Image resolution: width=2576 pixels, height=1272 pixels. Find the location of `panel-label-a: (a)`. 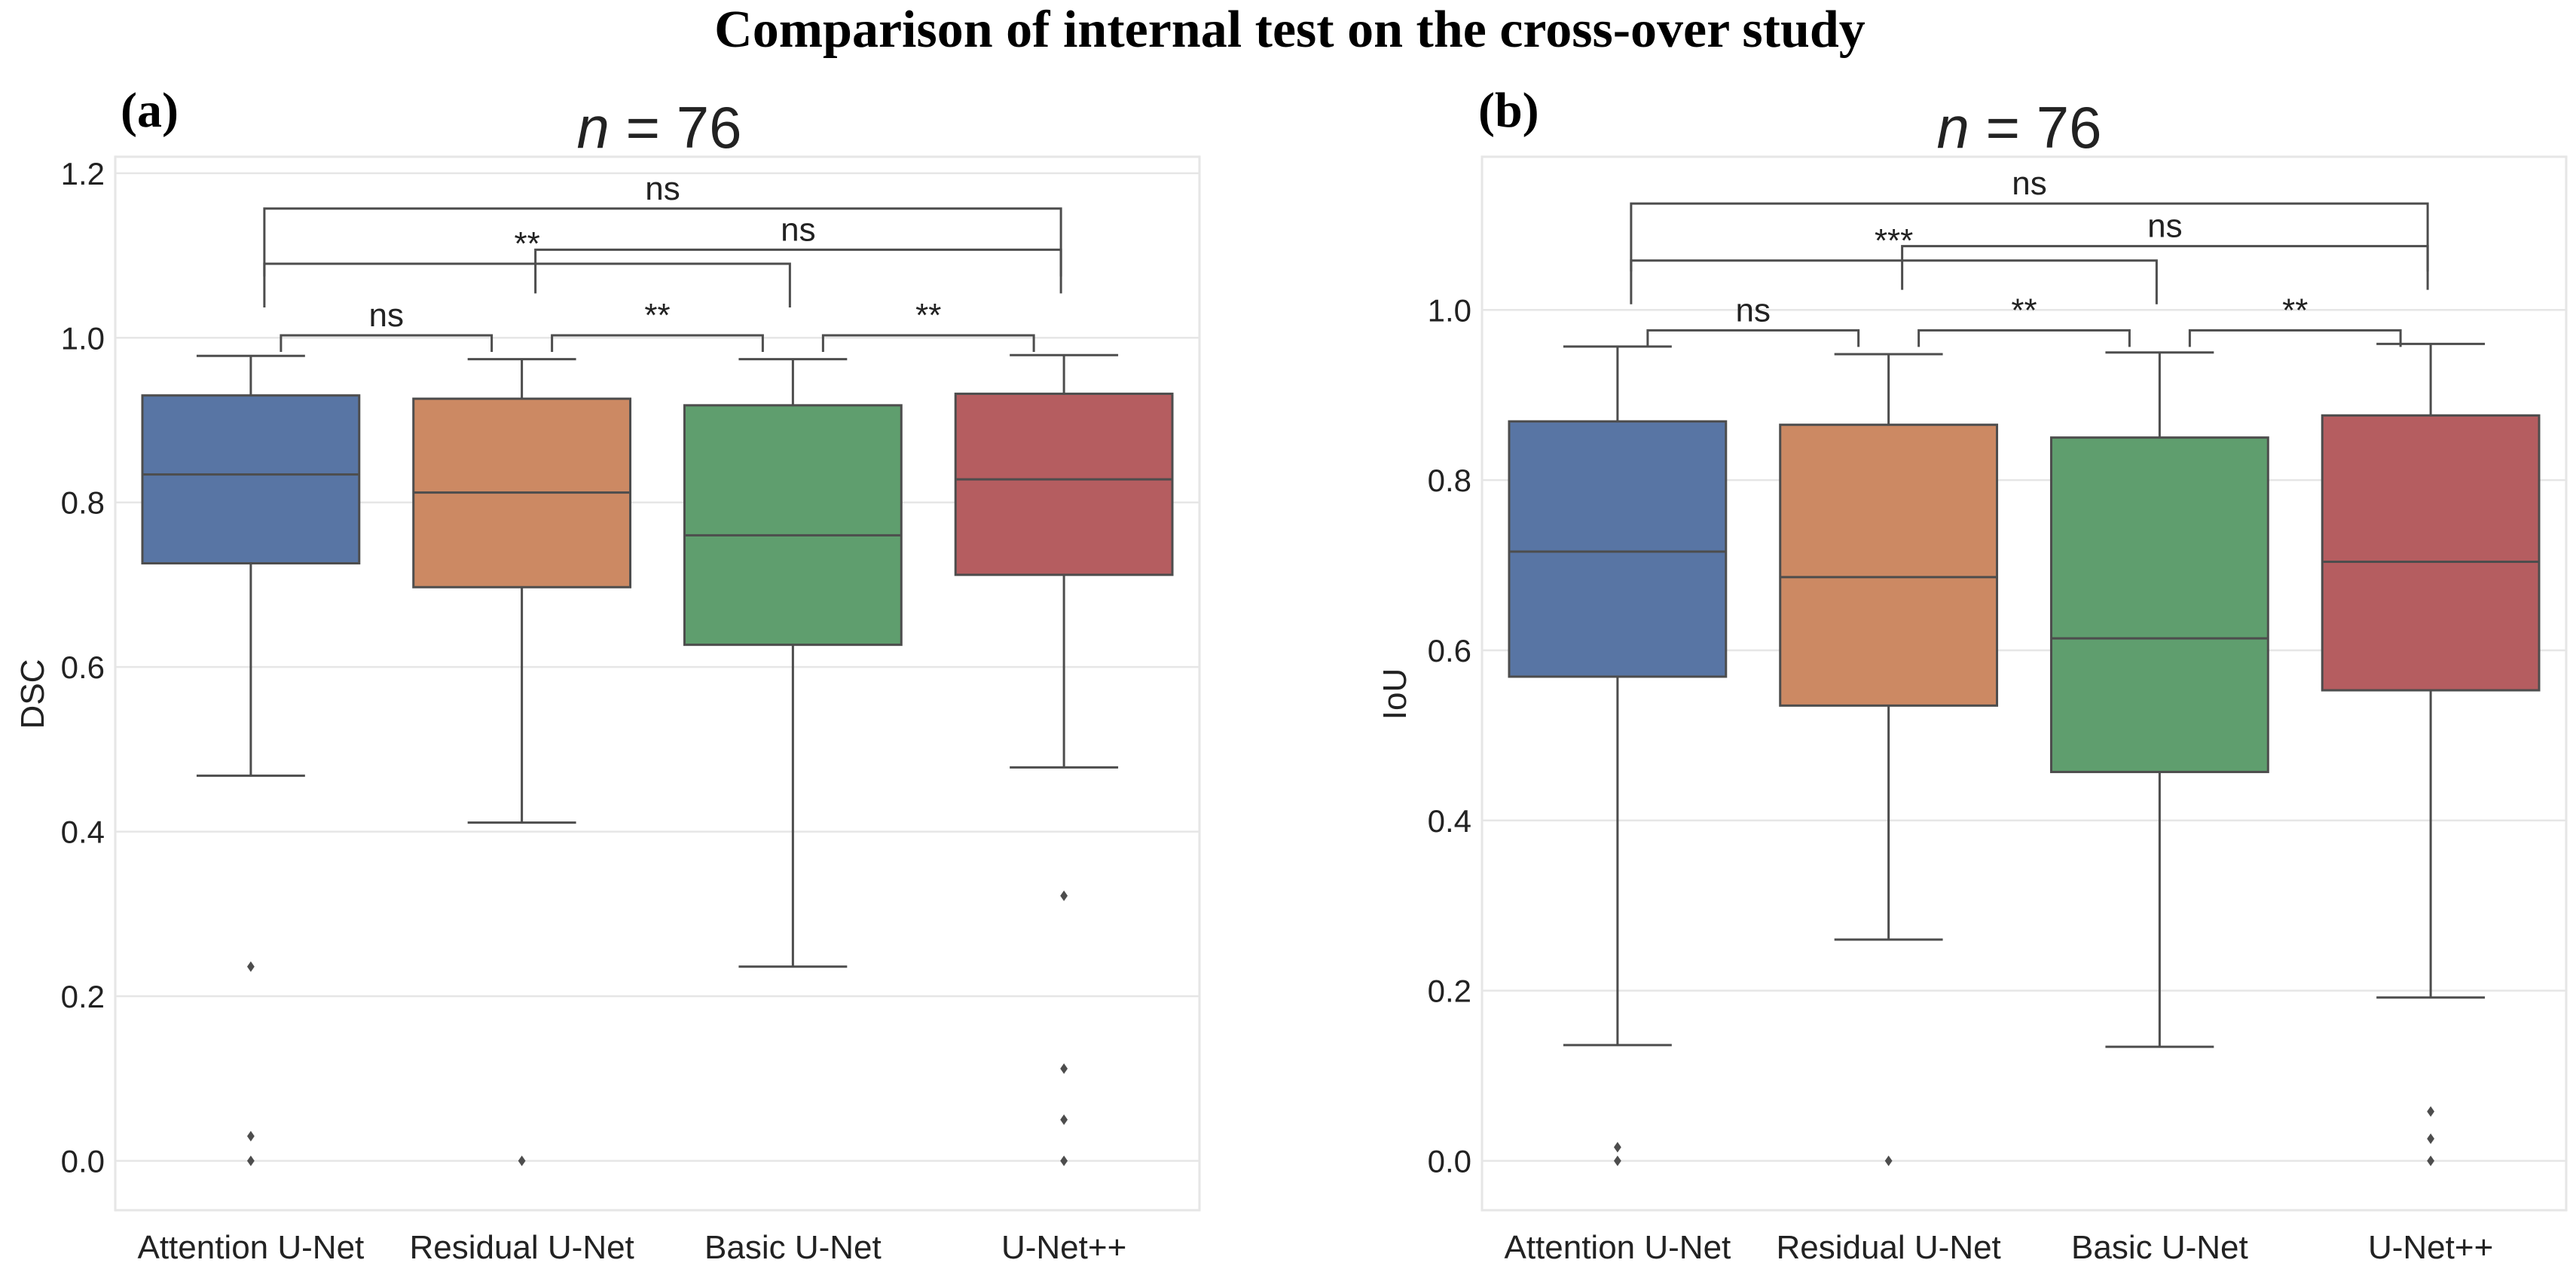

panel-label-a: (a) is located at coordinates (150, 110).